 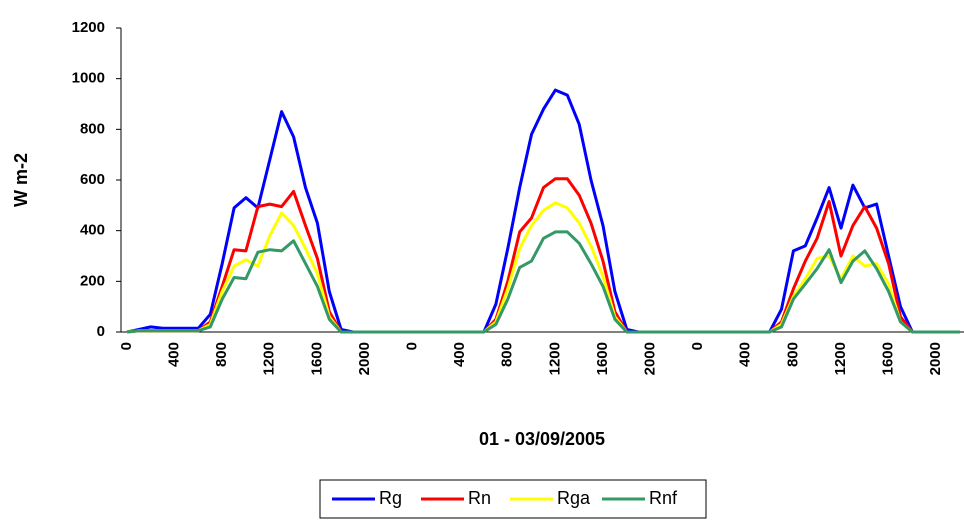 What do you see at coordinates (88, 78) in the screenshot?
I see `y-tick-label: 1000` at bounding box center [88, 78].